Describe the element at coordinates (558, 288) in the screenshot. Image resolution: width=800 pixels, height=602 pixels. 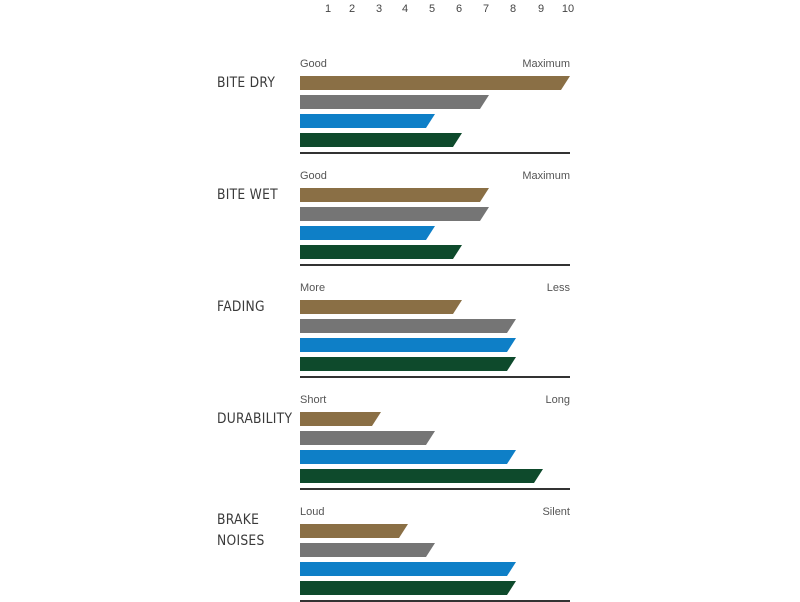
I see `scale-high-label: Less` at that location.